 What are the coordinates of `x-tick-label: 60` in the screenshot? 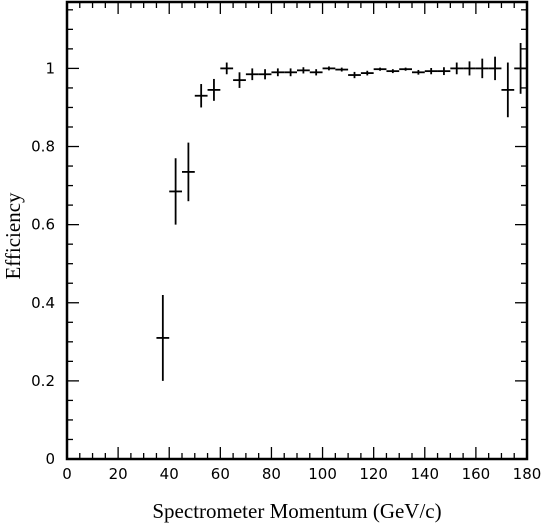 It's located at (220, 474).